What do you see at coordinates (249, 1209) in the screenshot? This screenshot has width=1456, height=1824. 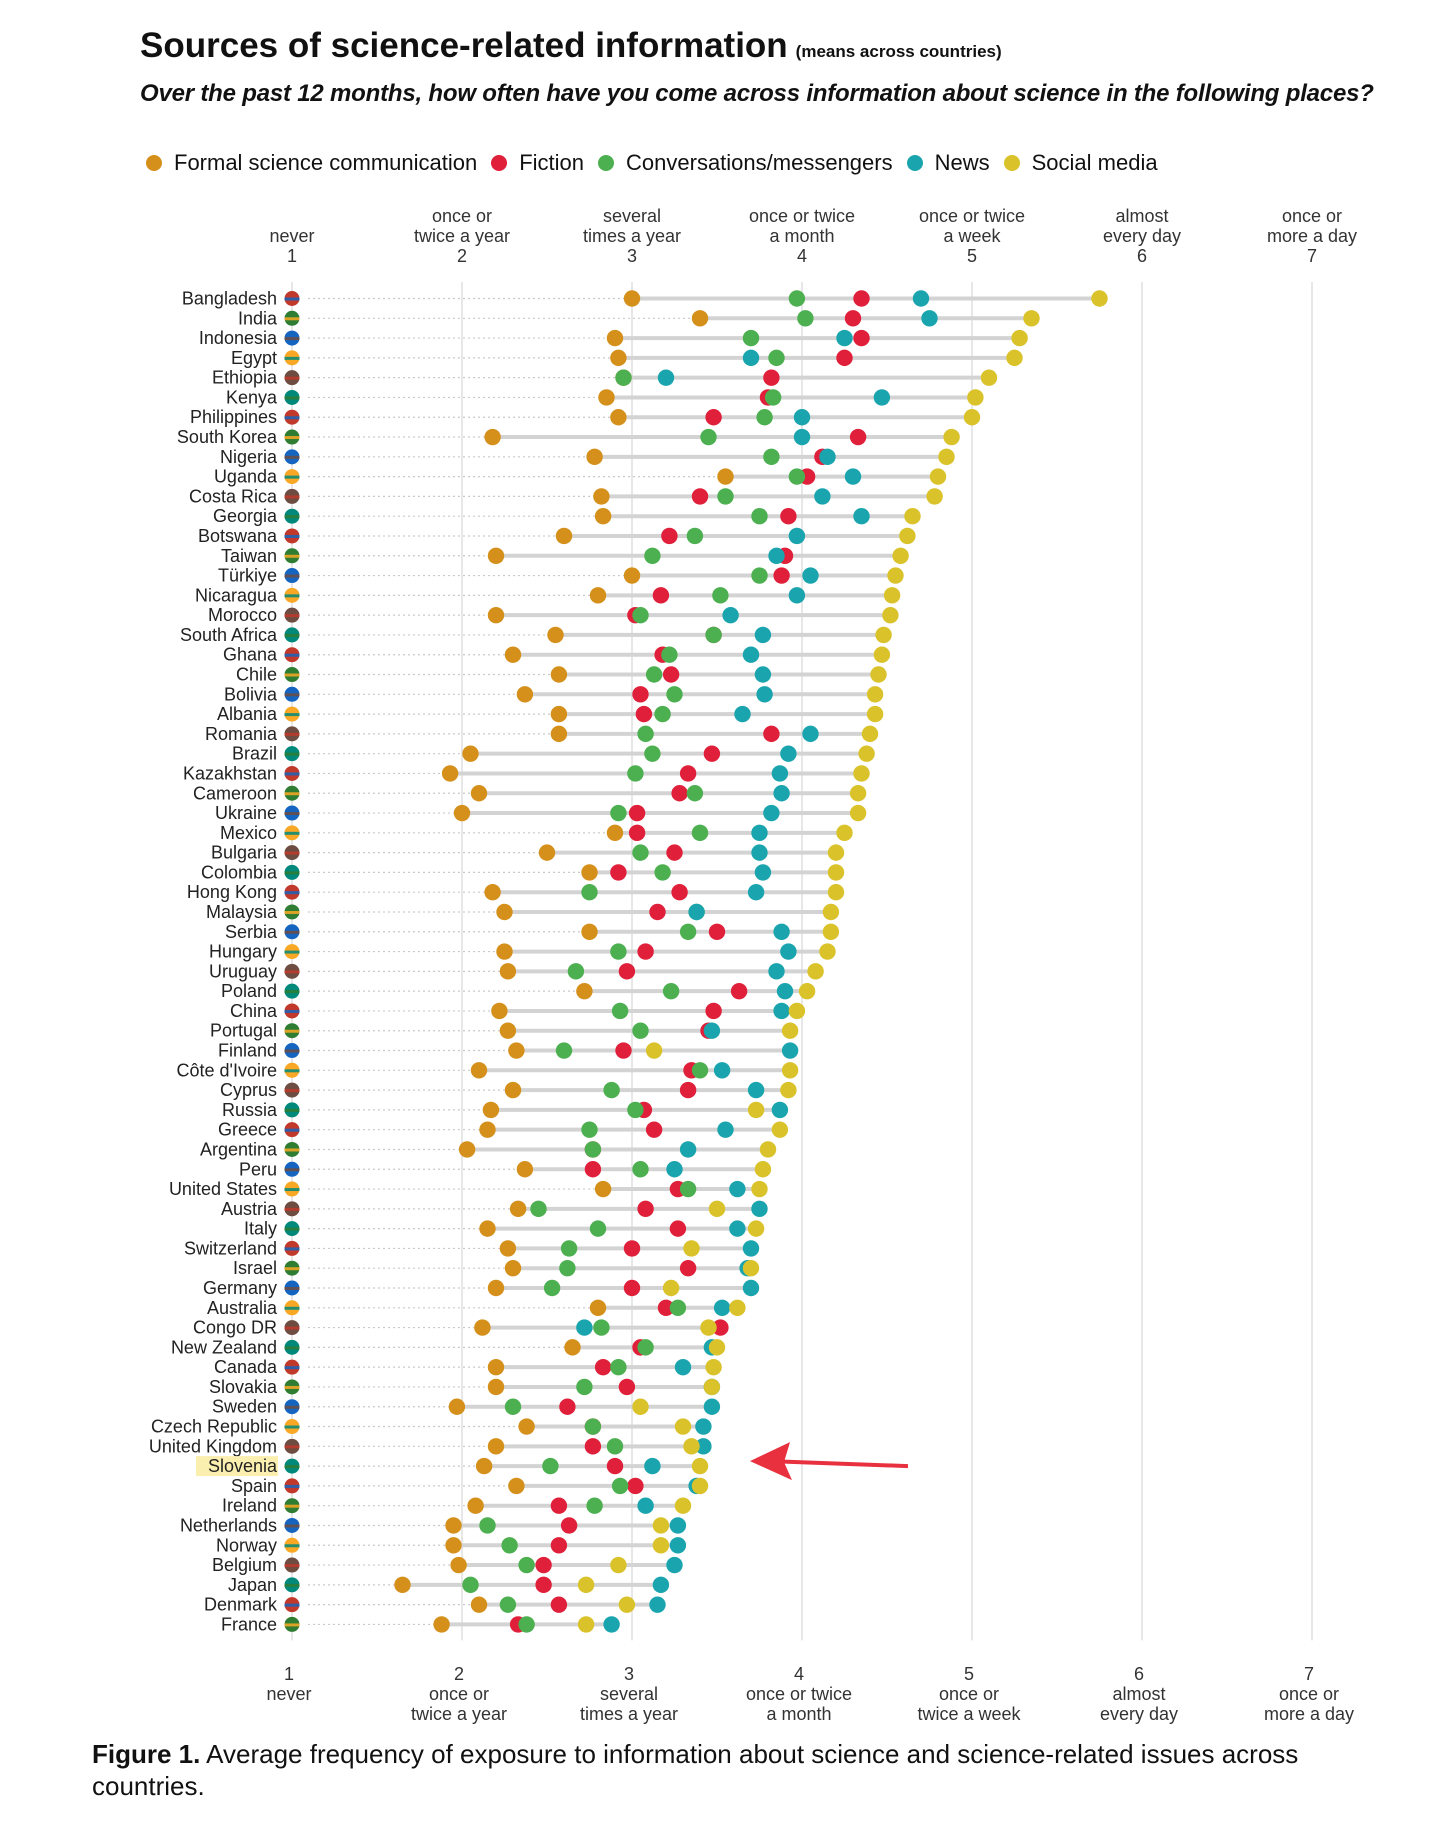 I see `country-label: Austria` at bounding box center [249, 1209].